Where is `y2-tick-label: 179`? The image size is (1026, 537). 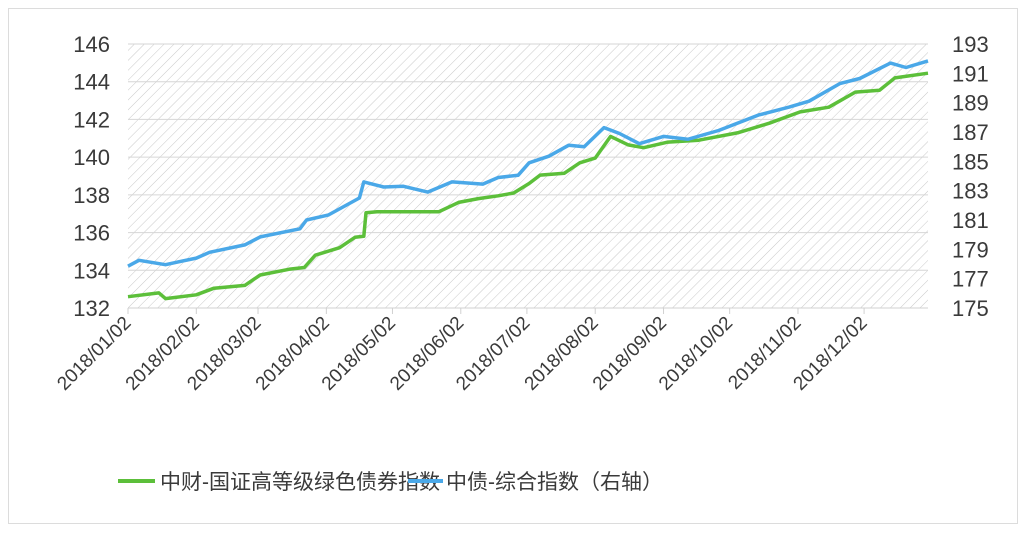 y2-tick-label: 179 is located at coordinates (970, 249).